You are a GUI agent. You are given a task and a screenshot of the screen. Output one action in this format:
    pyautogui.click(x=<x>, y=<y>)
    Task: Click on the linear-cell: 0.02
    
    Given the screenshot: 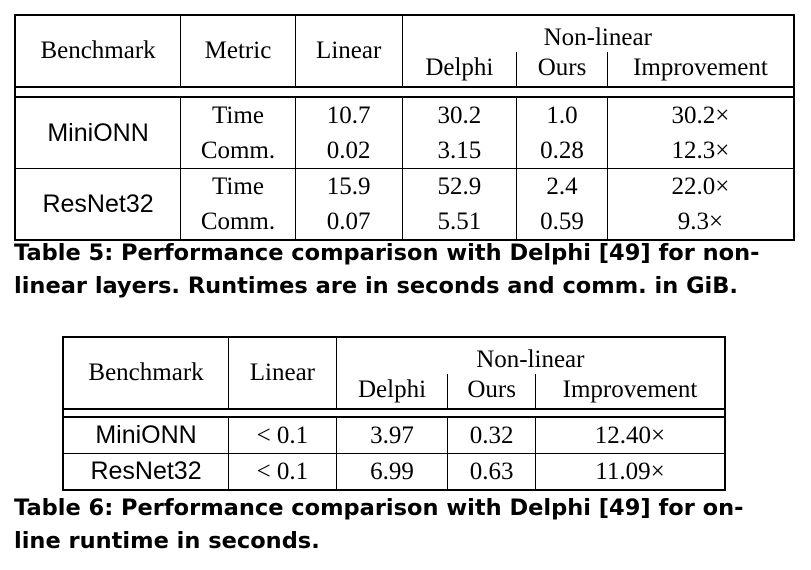 What is the action you would take?
    pyautogui.click(x=348, y=151)
    